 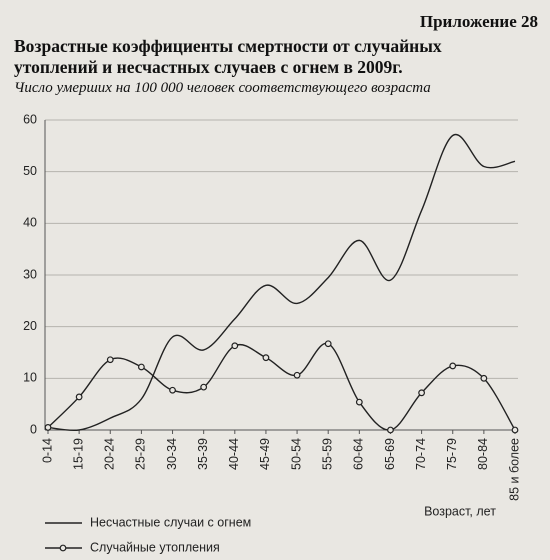 What do you see at coordinates (63, 548) in the screenshot?
I see `legend-marker` at bounding box center [63, 548].